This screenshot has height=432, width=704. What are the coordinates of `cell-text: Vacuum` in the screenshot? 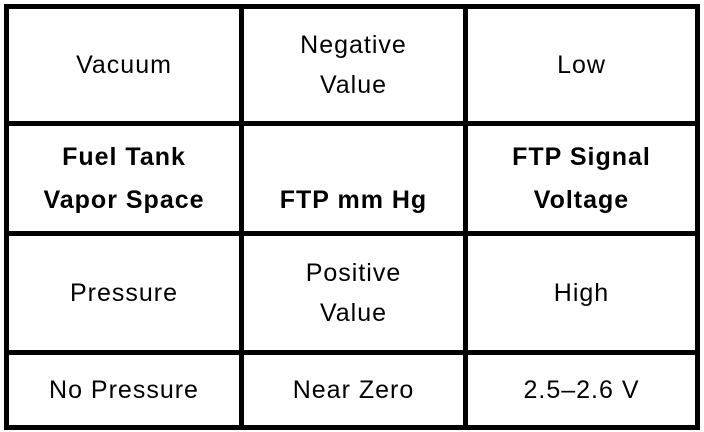 It's located at (124, 64).